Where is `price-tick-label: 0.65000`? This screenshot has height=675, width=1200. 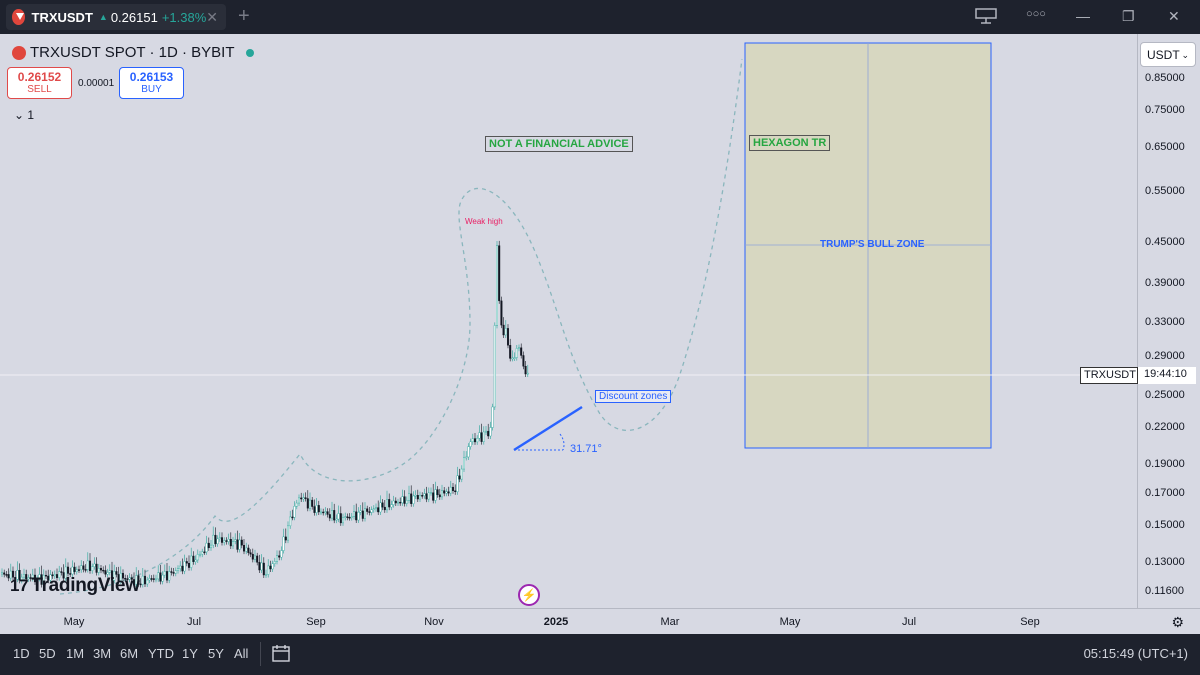
price-tick-label: 0.65000 is located at coordinates (1165, 147).